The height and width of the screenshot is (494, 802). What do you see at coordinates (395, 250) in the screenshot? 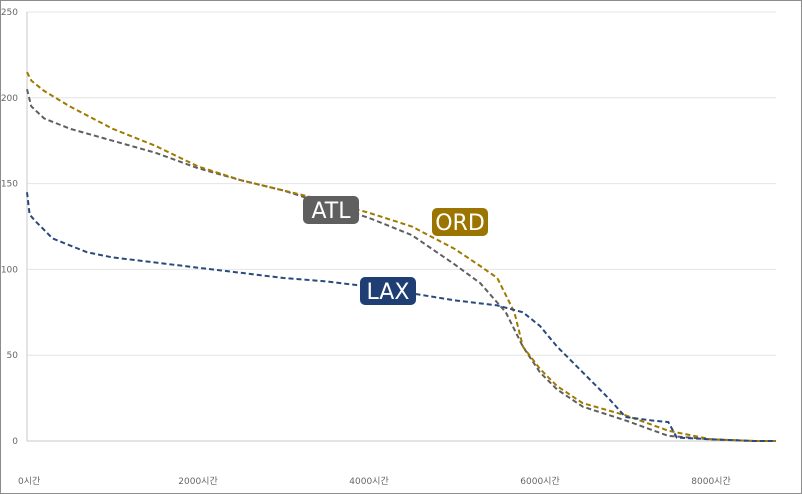
I see `series-labels: ATL ORD LAX` at bounding box center [395, 250].